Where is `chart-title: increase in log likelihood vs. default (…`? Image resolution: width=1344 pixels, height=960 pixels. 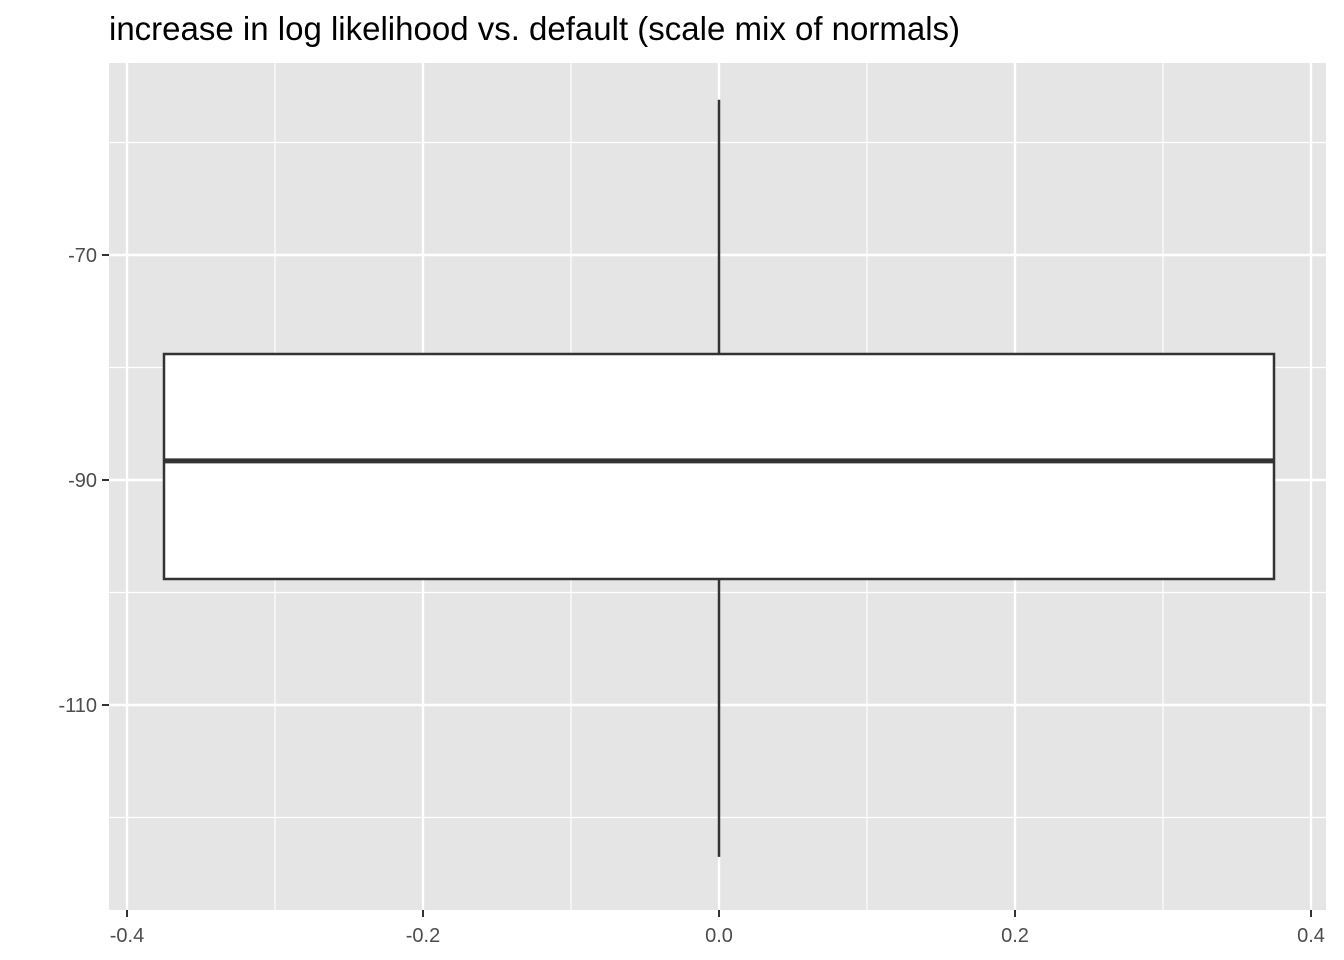 chart-title: increase in log likelihood vs. default (… is located at coordinates (534, 28).